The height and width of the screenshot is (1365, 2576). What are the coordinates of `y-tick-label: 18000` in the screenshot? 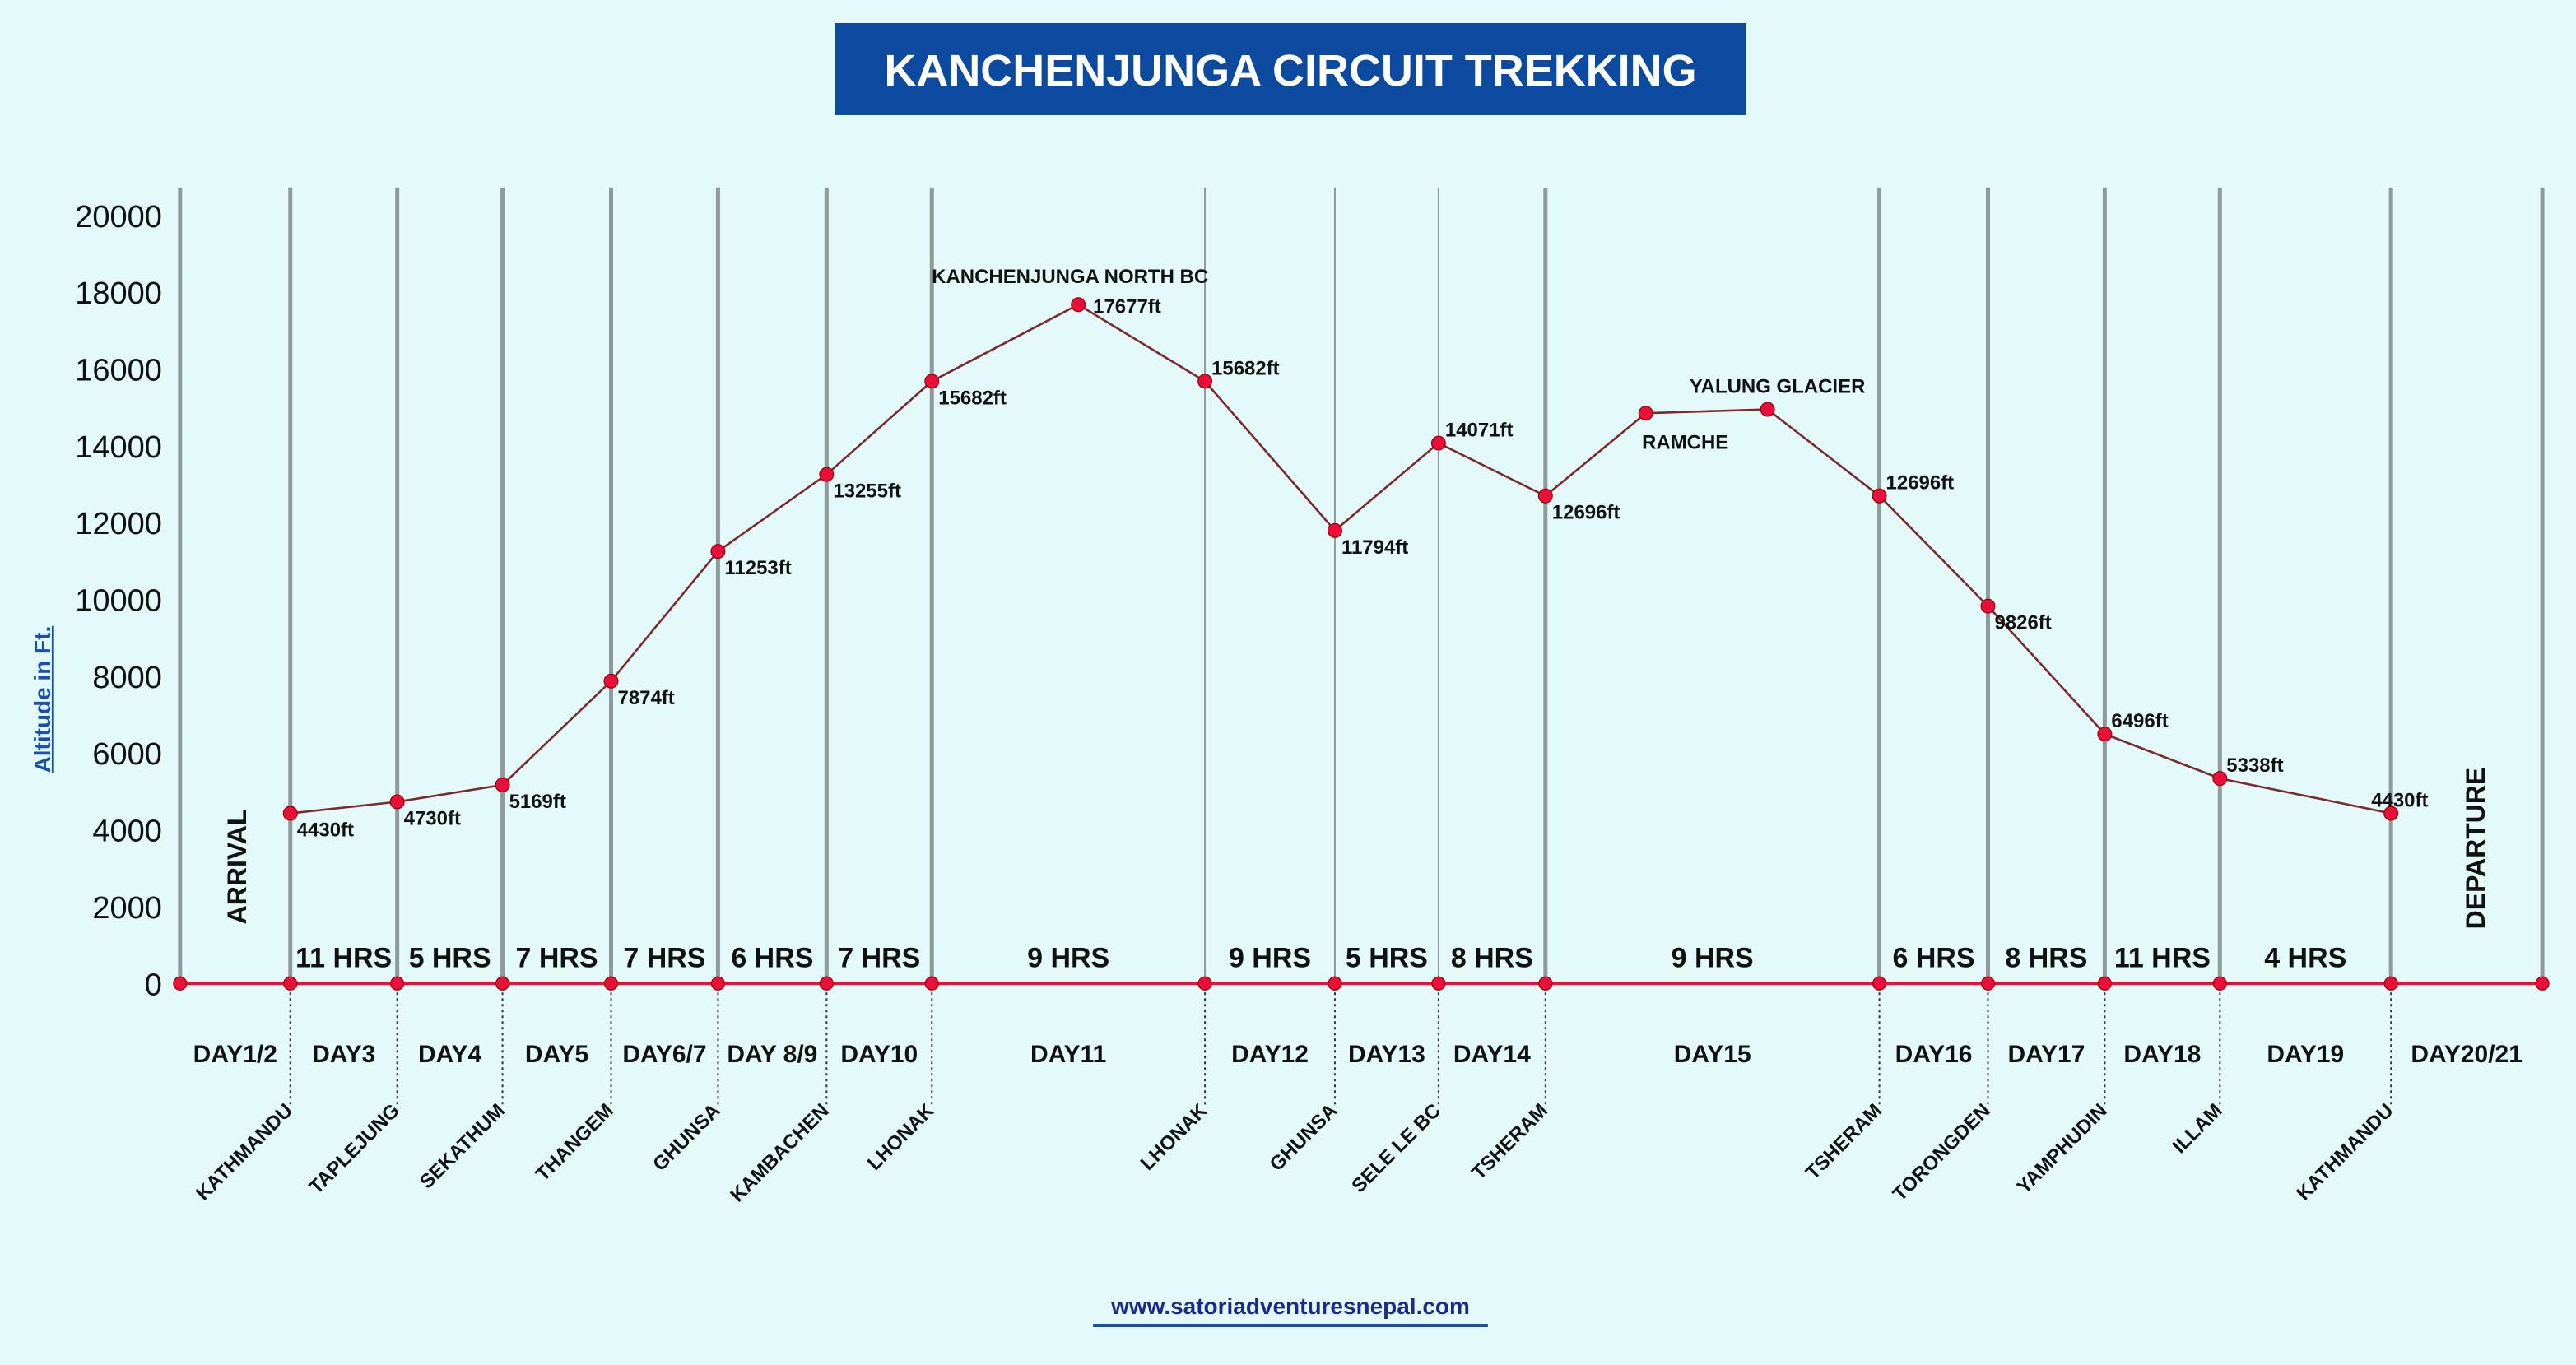 It's located at (119, 293).